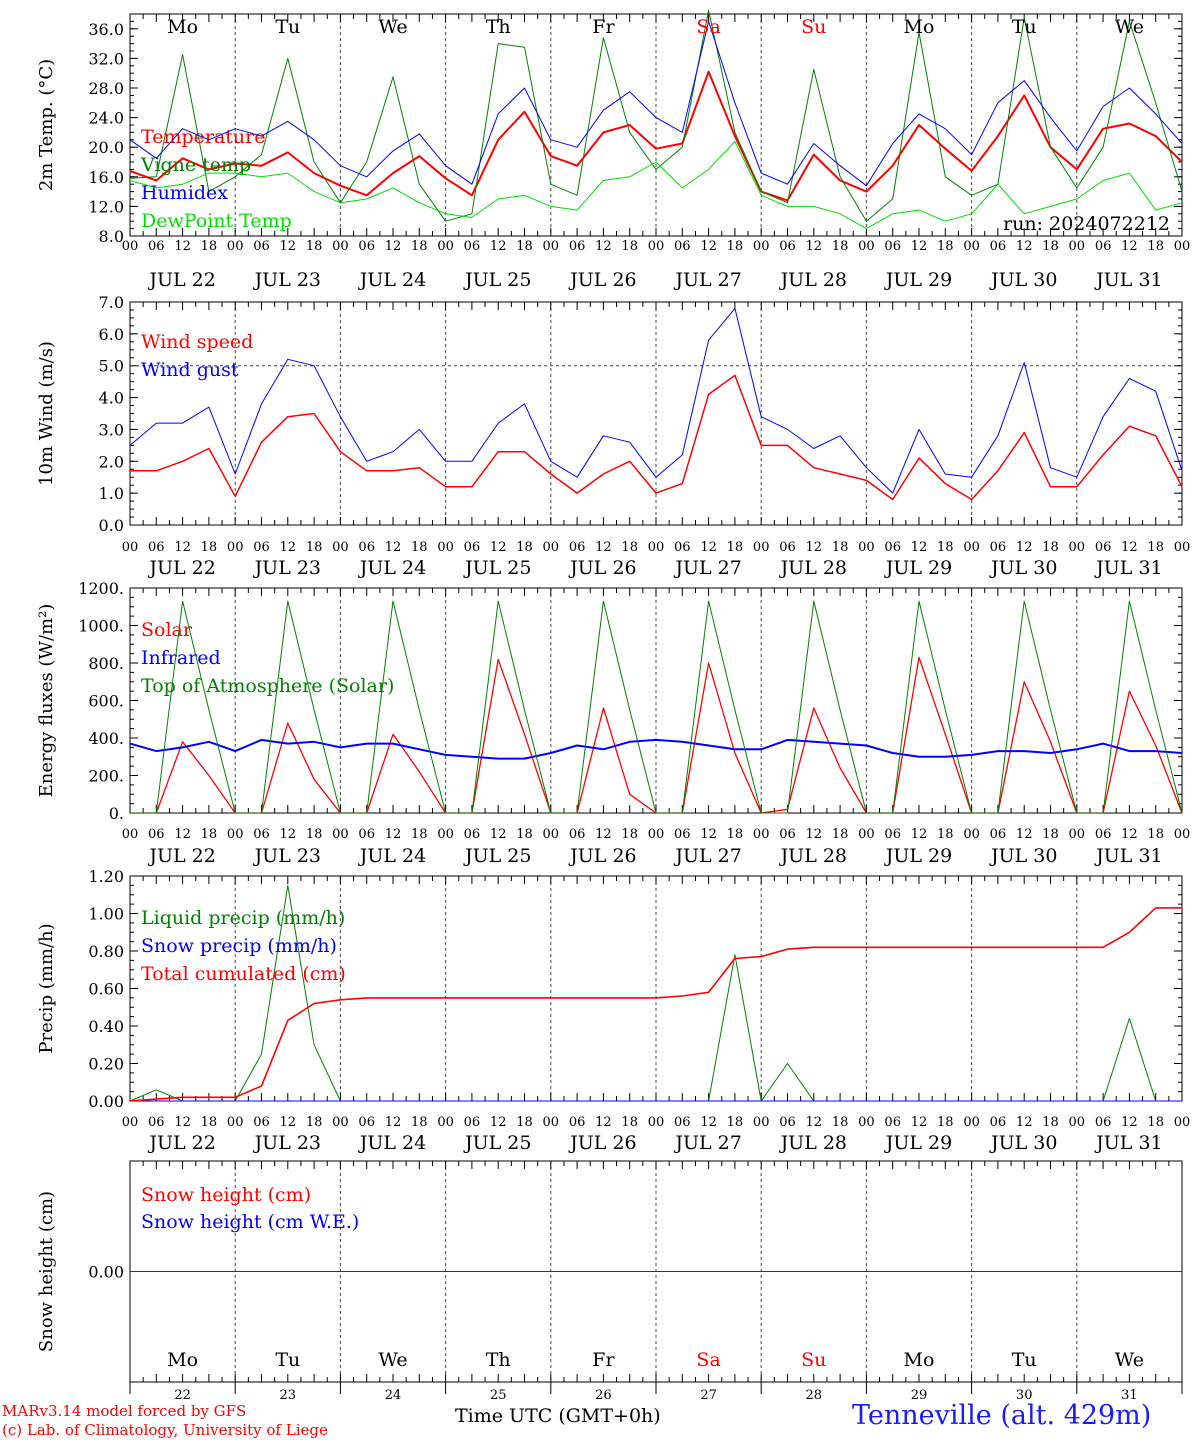 The height and width of the screenshot is (1440, 1194). What do you see at coordinates (190, 370) in the screenshot?
I see `legend-entry: Wind gust` at bounding box center [190, 370].